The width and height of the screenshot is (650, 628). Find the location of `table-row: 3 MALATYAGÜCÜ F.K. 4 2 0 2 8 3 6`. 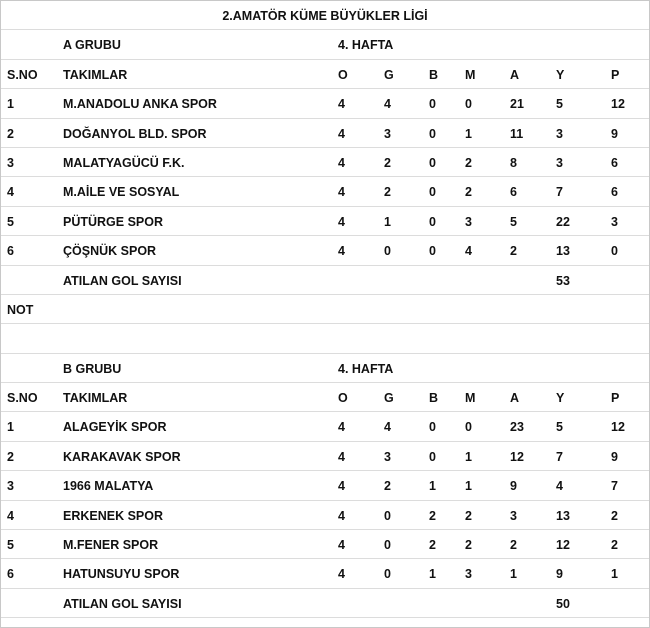

table-row: 3 MALATYAGÜCÜ F.K. 4 2 0 2 8 3 6 is located at coordinates (325, 163).